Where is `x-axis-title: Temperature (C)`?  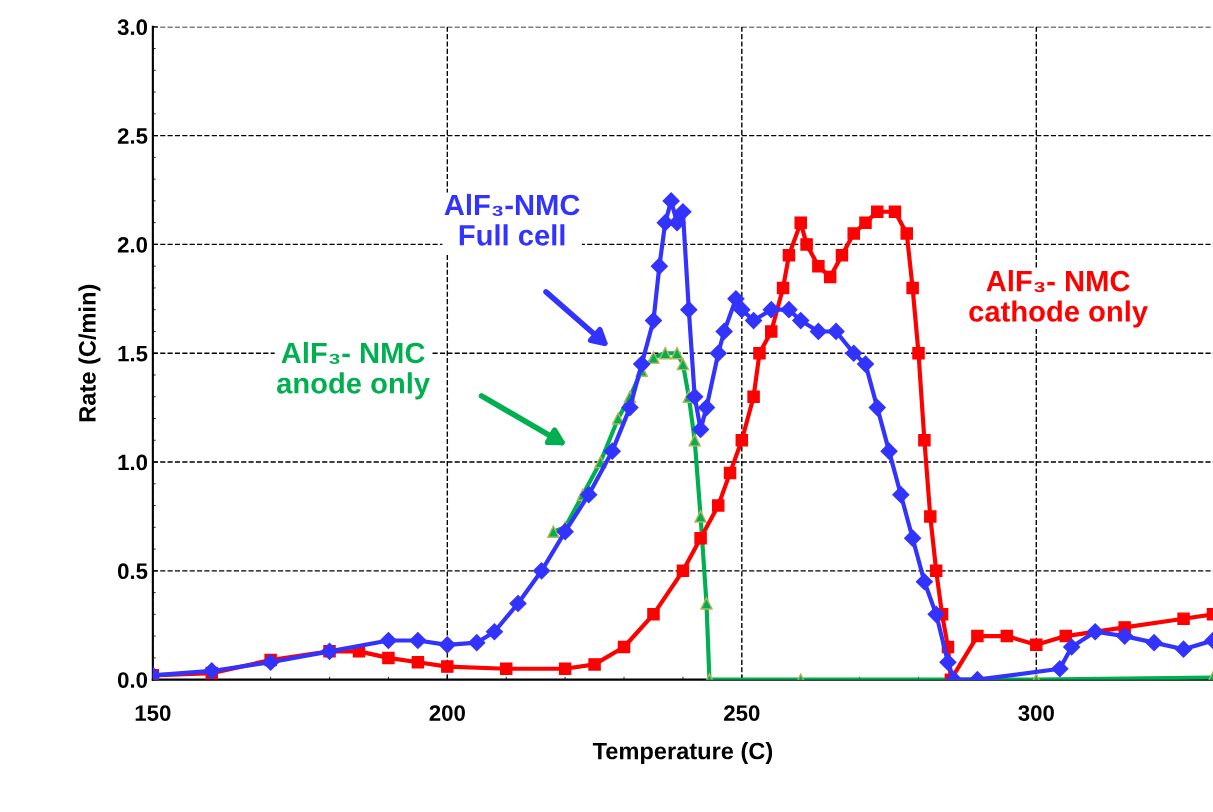
x-axis-title: Temperature (C) is located at coordinates (682, 753).